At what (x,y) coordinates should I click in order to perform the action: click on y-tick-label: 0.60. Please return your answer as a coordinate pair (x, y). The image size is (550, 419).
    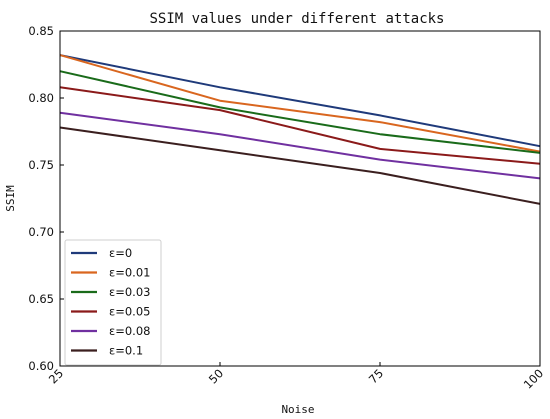
    Looking at the image, I should click on (41, 366).